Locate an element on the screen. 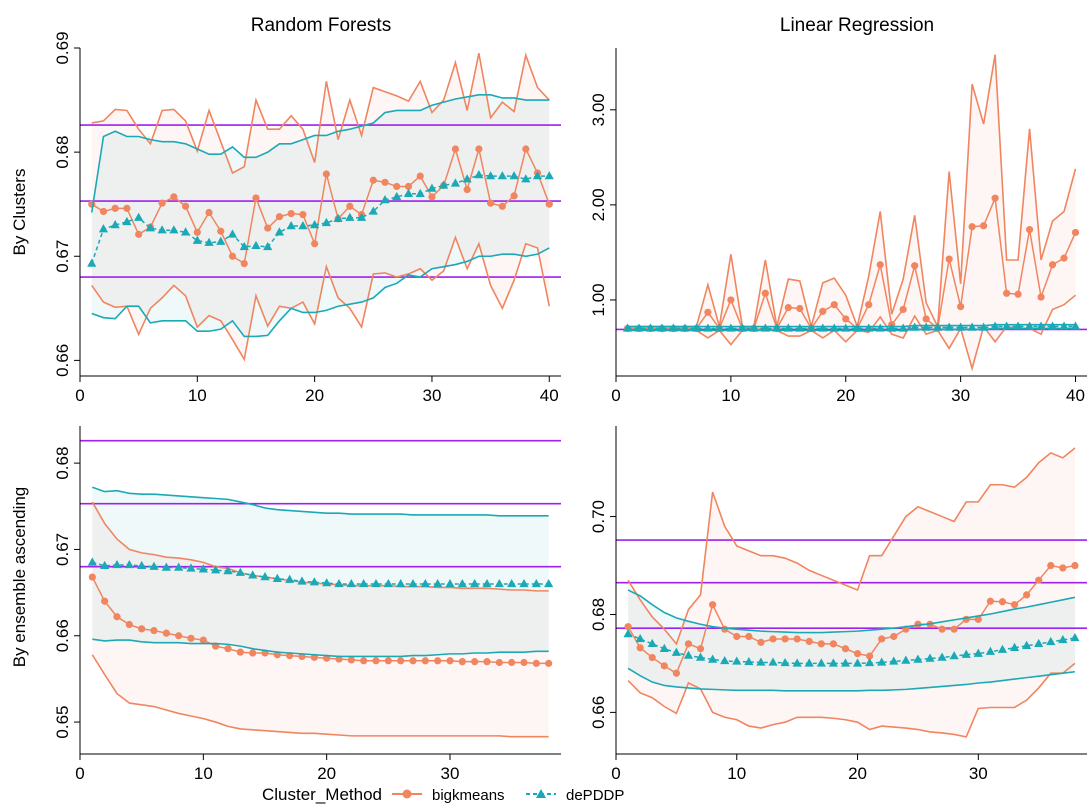 This screenshot has height=812, width=1089. bound-upper-bigkmeans is located at coordinates (320, 113).